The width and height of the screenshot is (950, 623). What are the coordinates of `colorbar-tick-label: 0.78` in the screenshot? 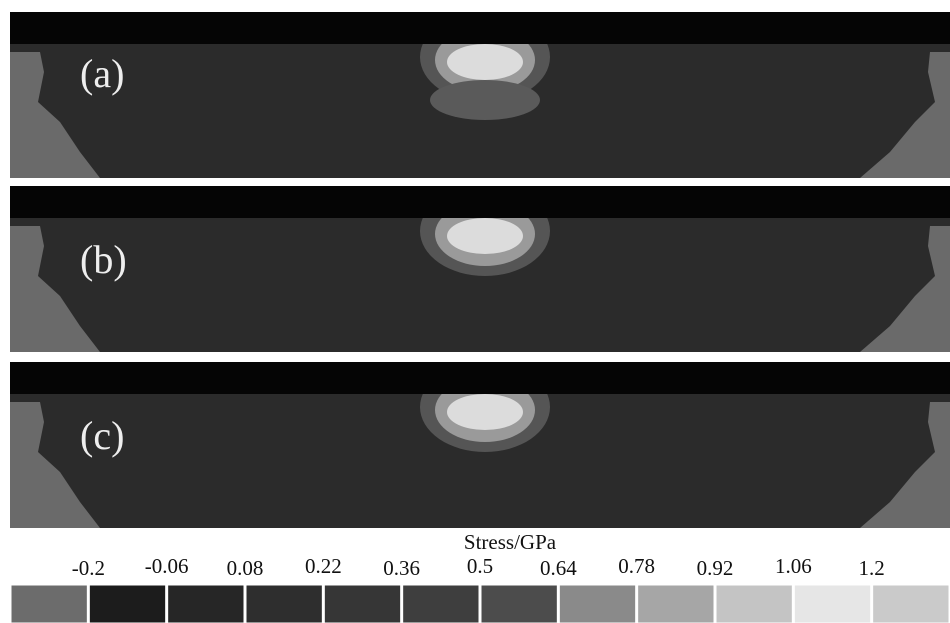 It's located at (636, 566).